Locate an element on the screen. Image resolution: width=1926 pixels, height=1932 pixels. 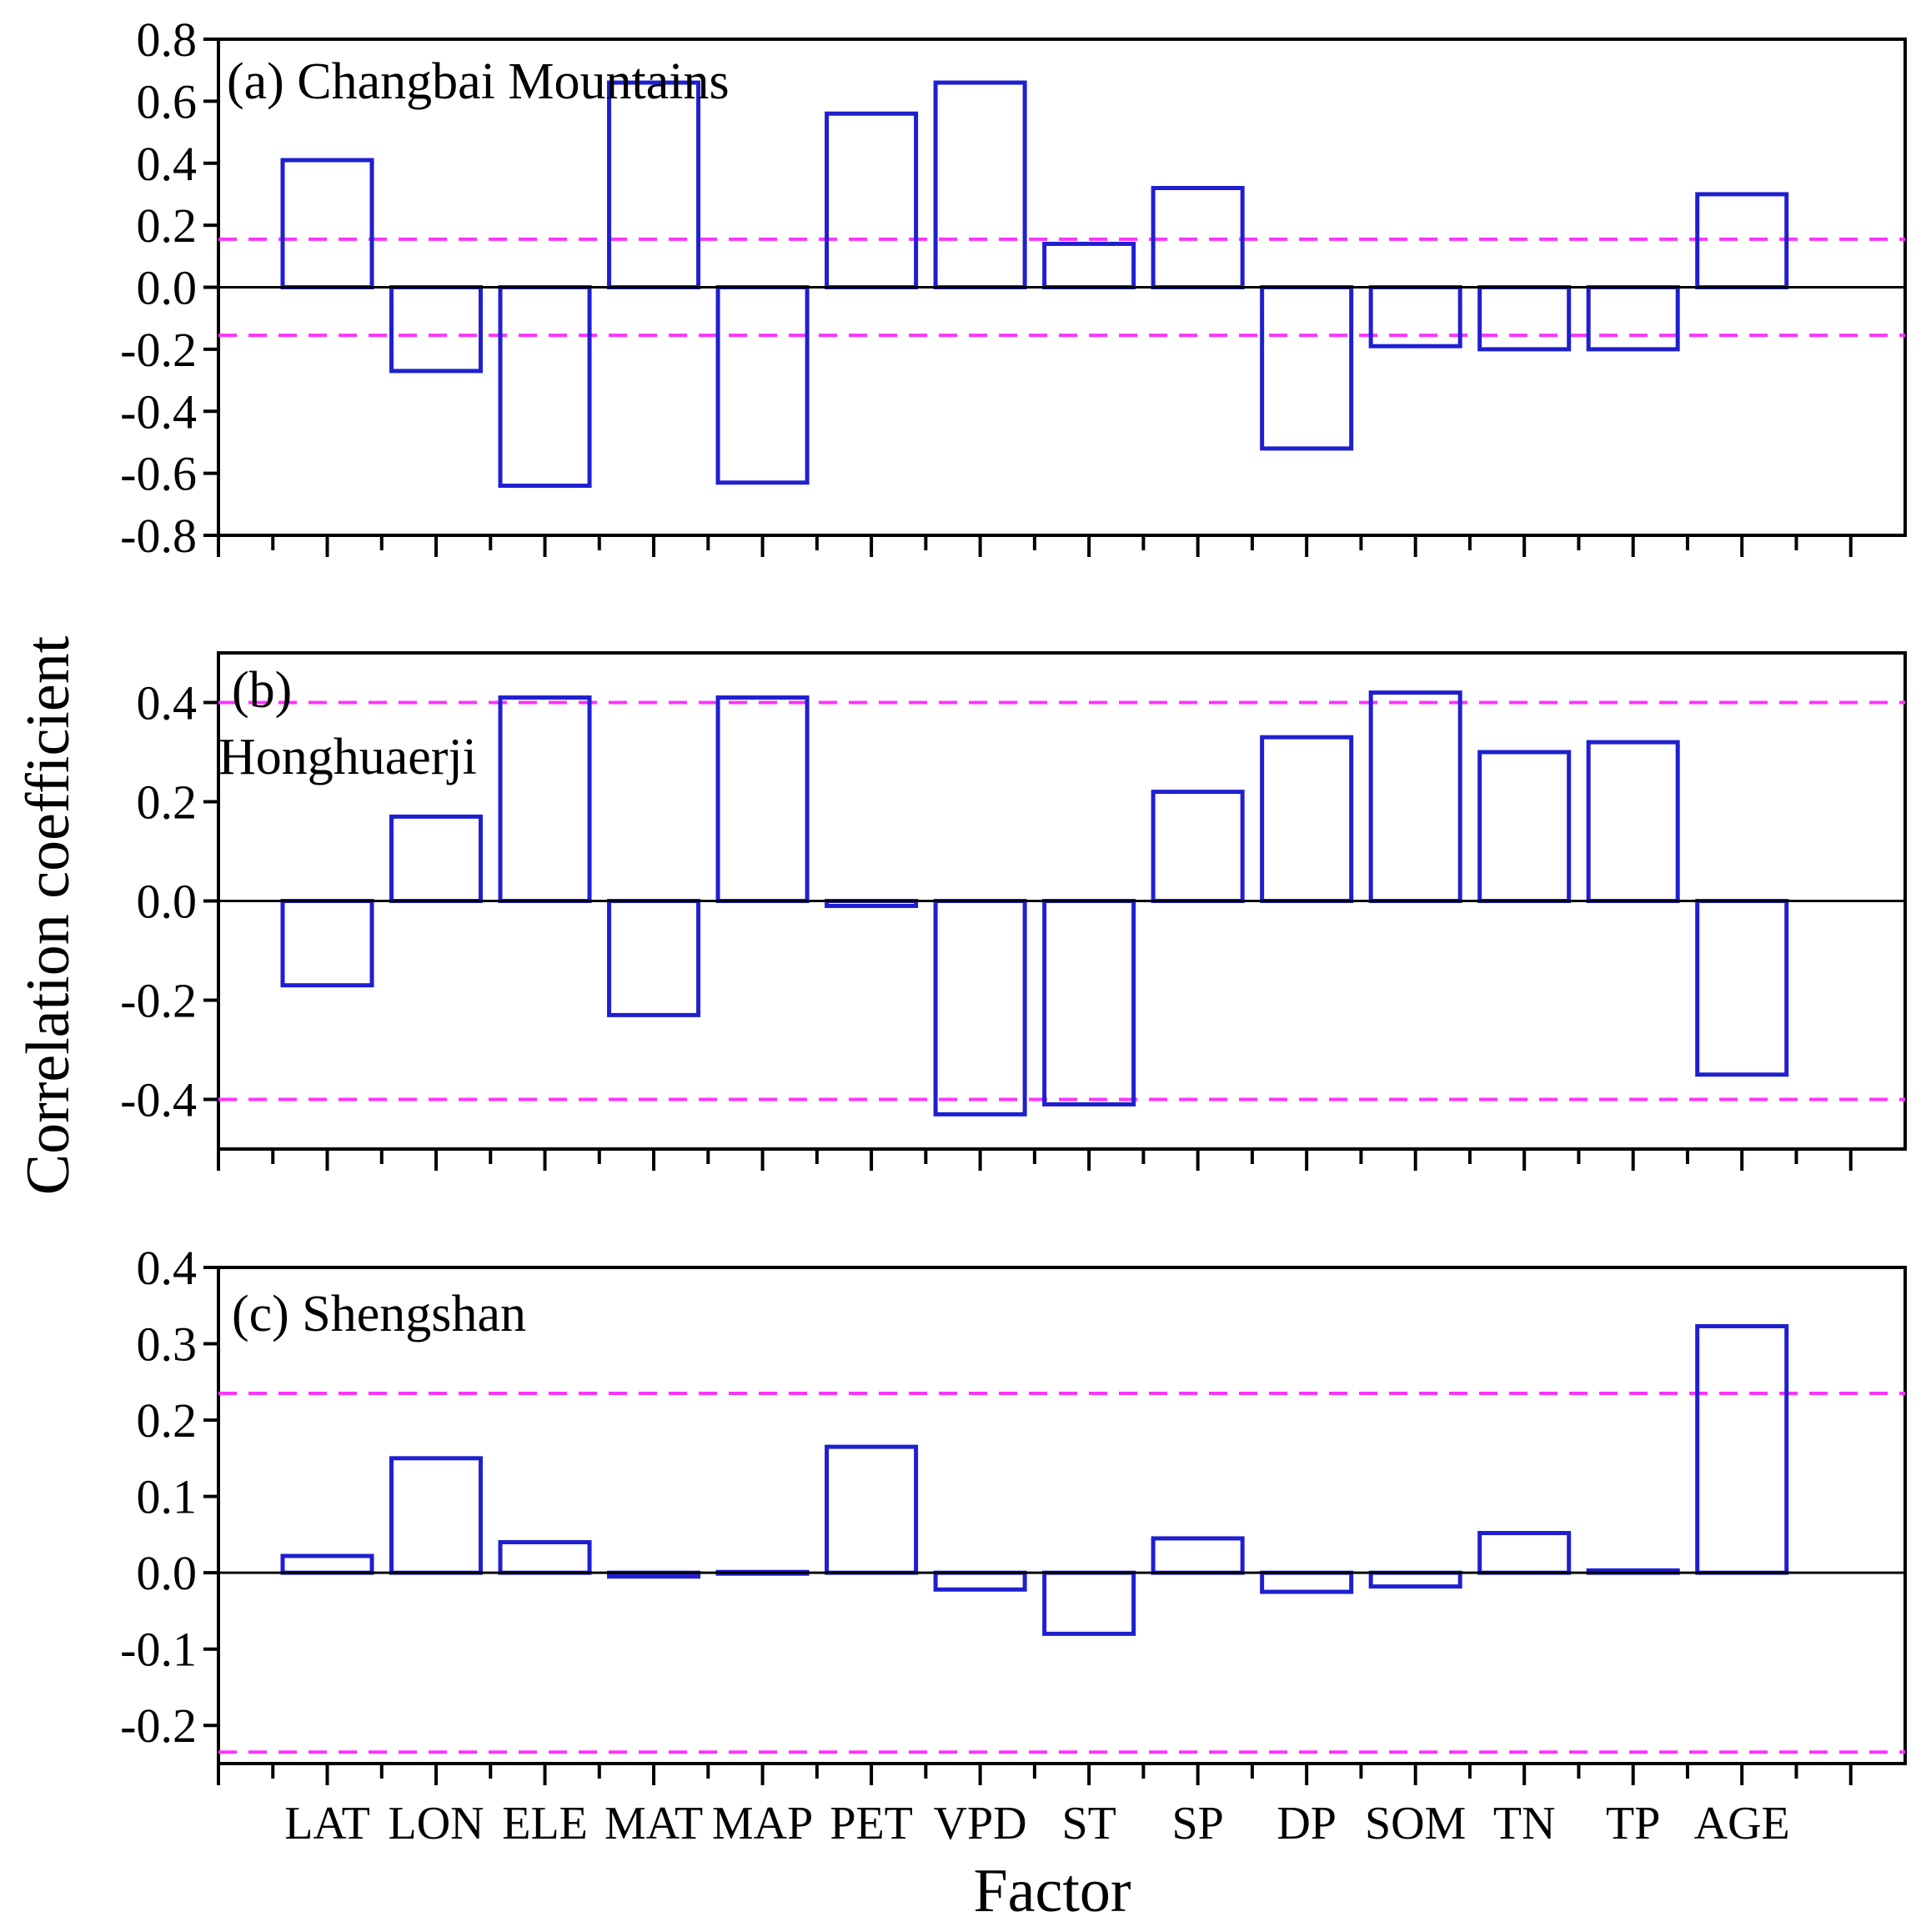
panel-title: (c) Shengshan is located at coordinates (379, 1314).